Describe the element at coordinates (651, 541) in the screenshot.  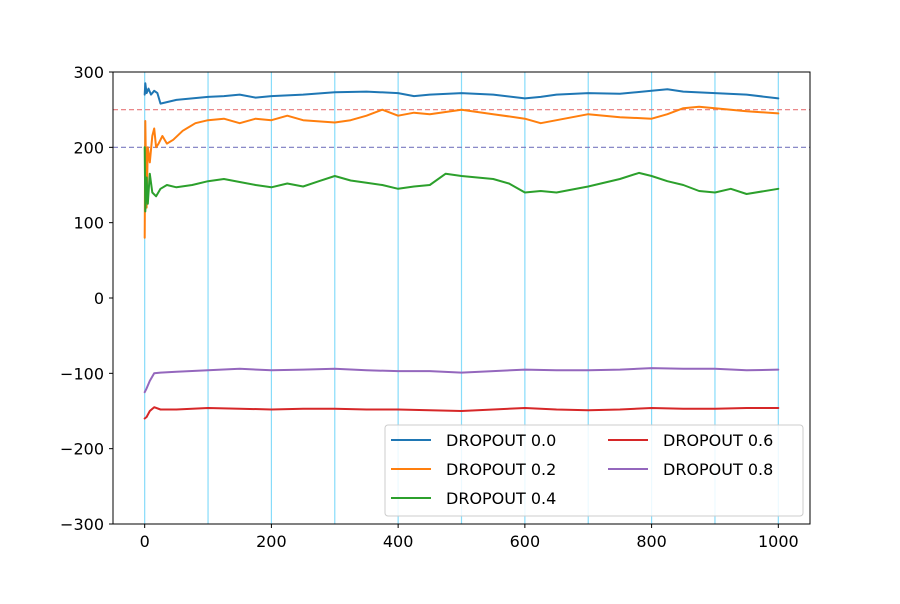
I see `x-tick-label: 800` at that location.